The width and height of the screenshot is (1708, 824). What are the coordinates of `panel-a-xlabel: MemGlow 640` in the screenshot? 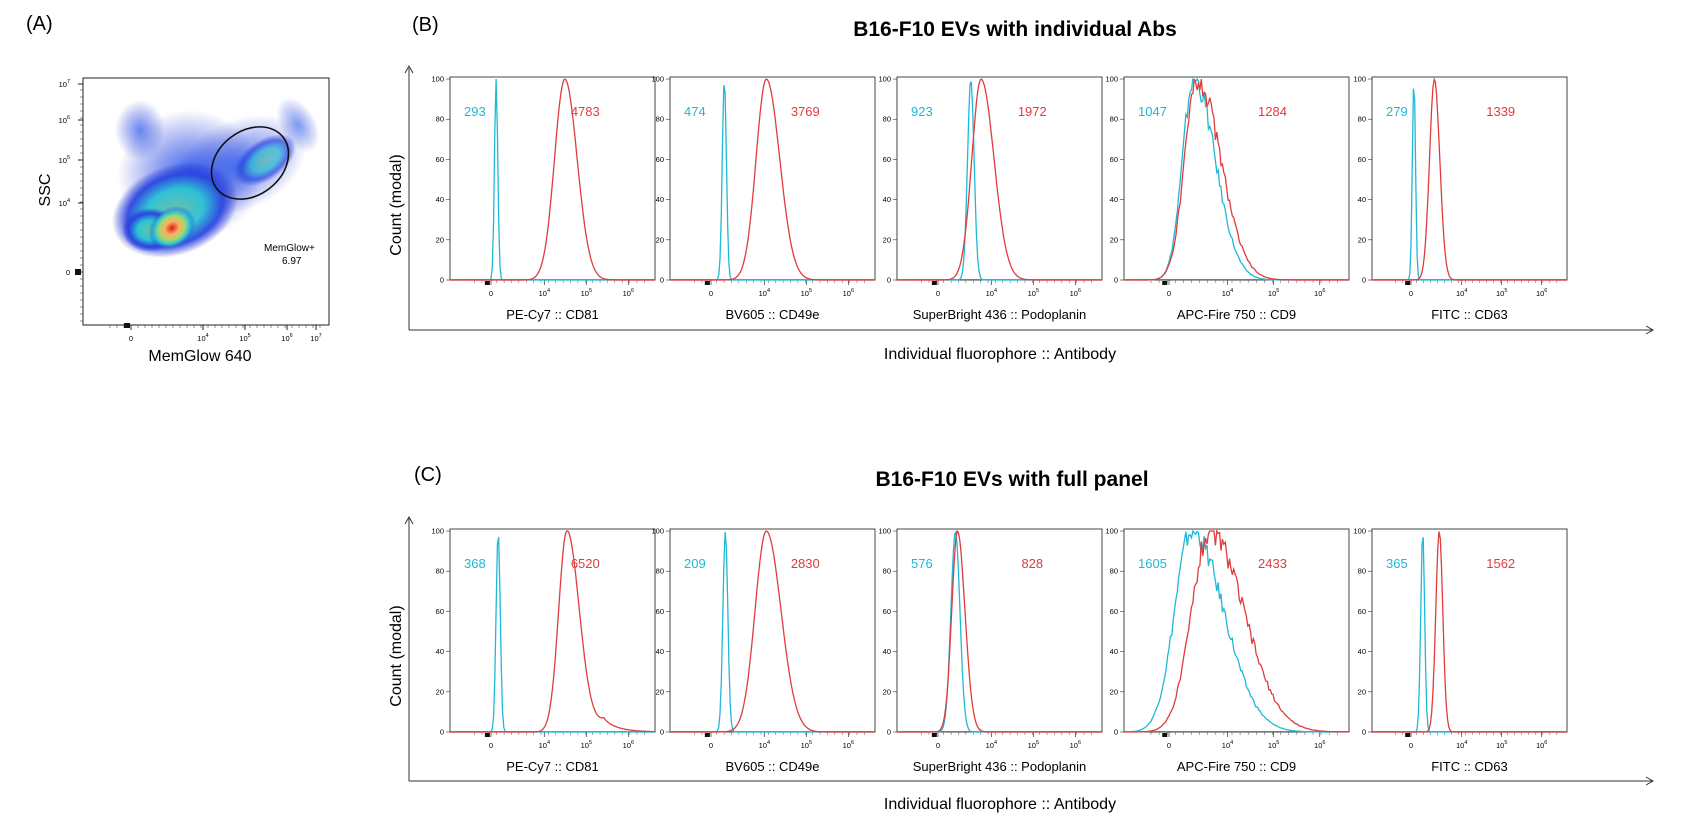 It's located at (199, 356).